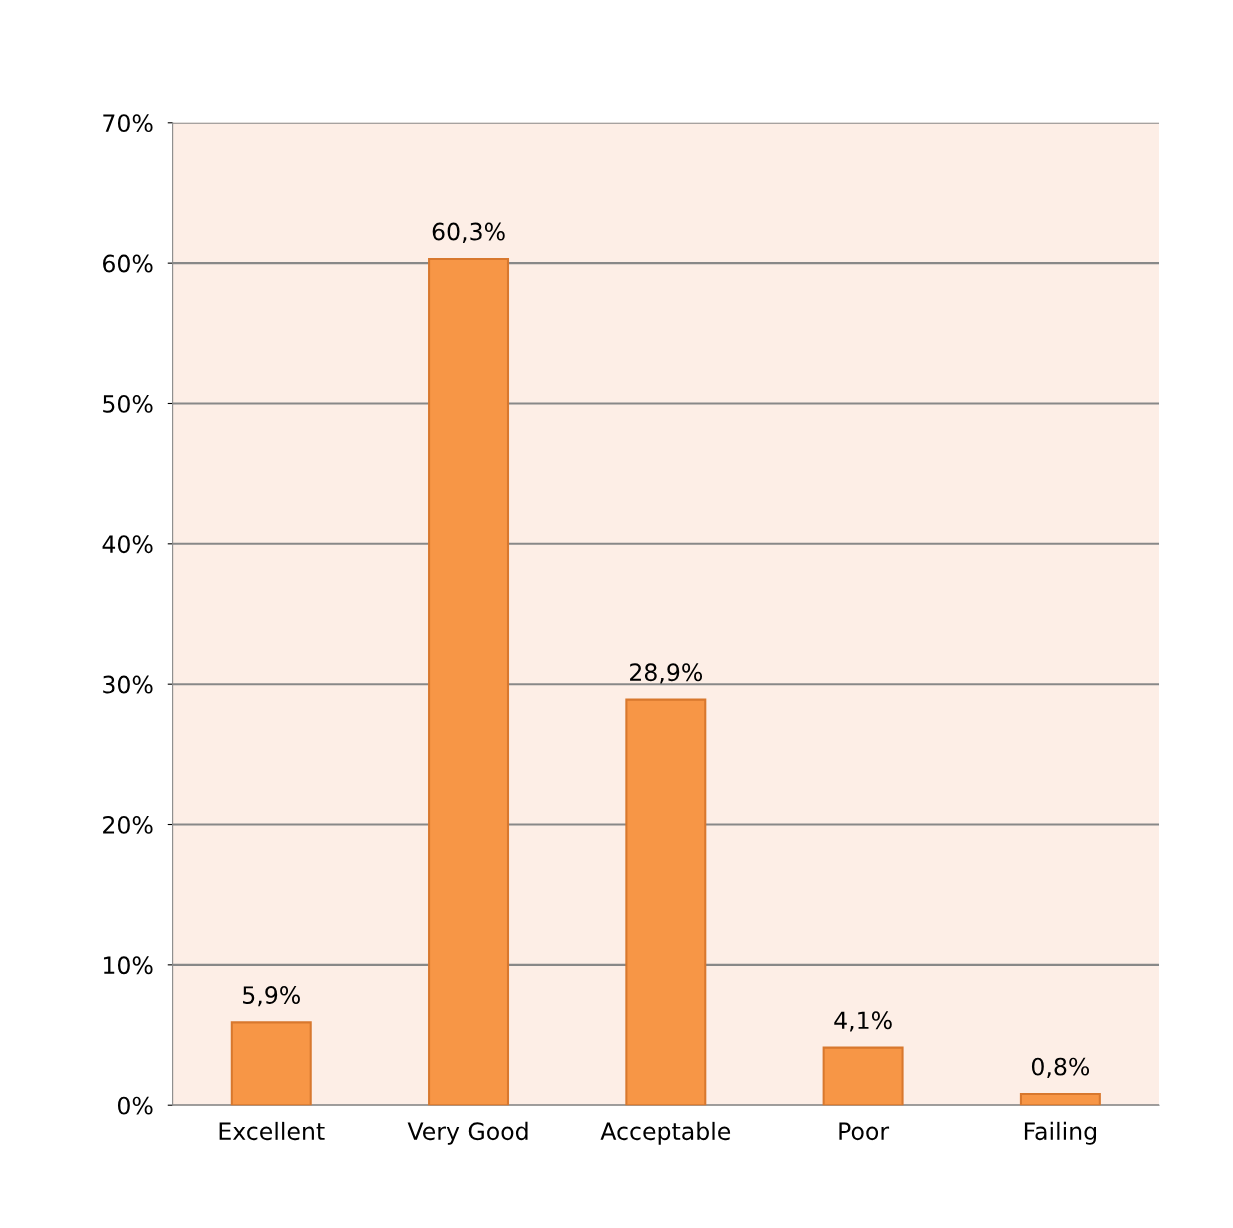 The height and width of the screenshot is (1228, 1233). I want to click on y-tick-label: 60%, so click(128, 263).